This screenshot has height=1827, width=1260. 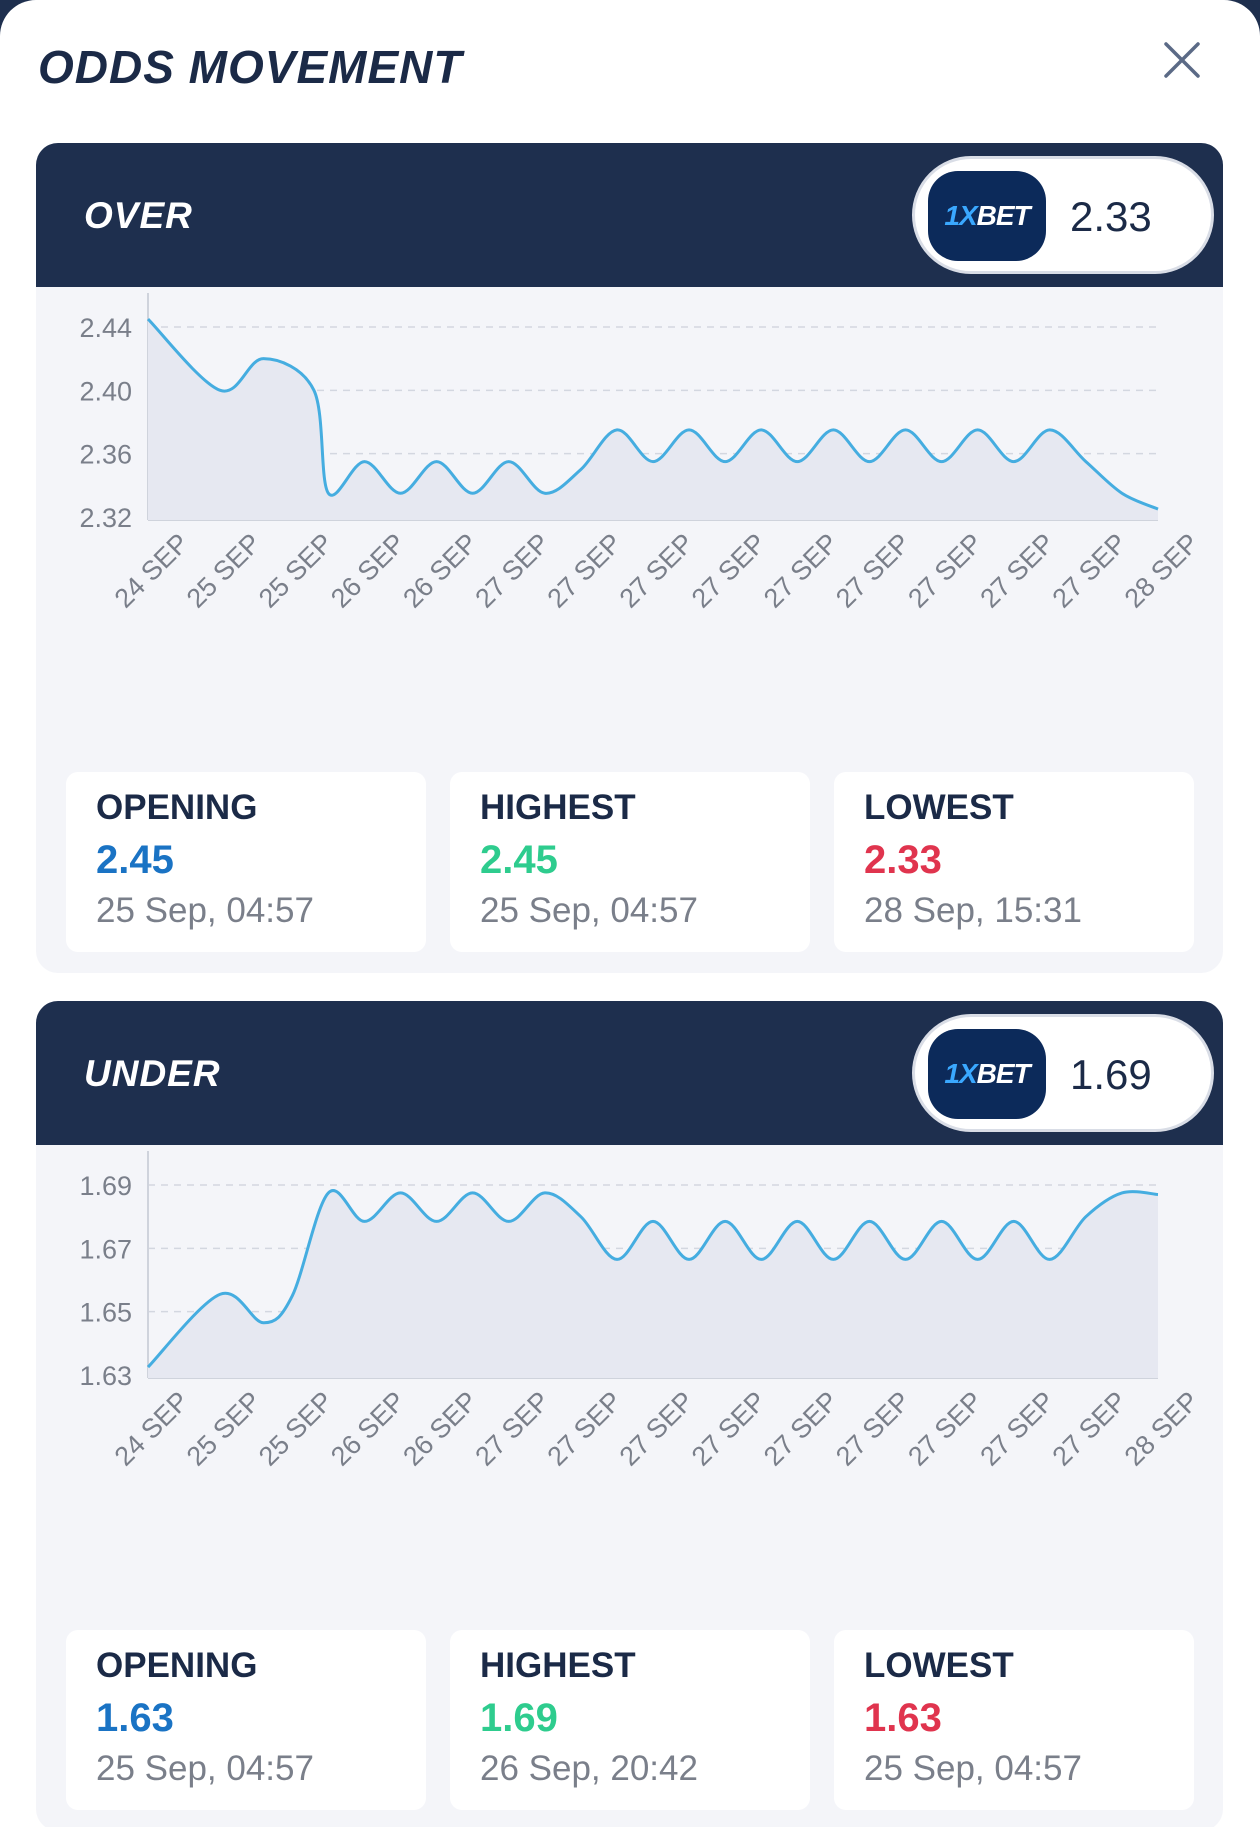 I want to click on opening-value: 1.63, so click(x=135, y=1718).